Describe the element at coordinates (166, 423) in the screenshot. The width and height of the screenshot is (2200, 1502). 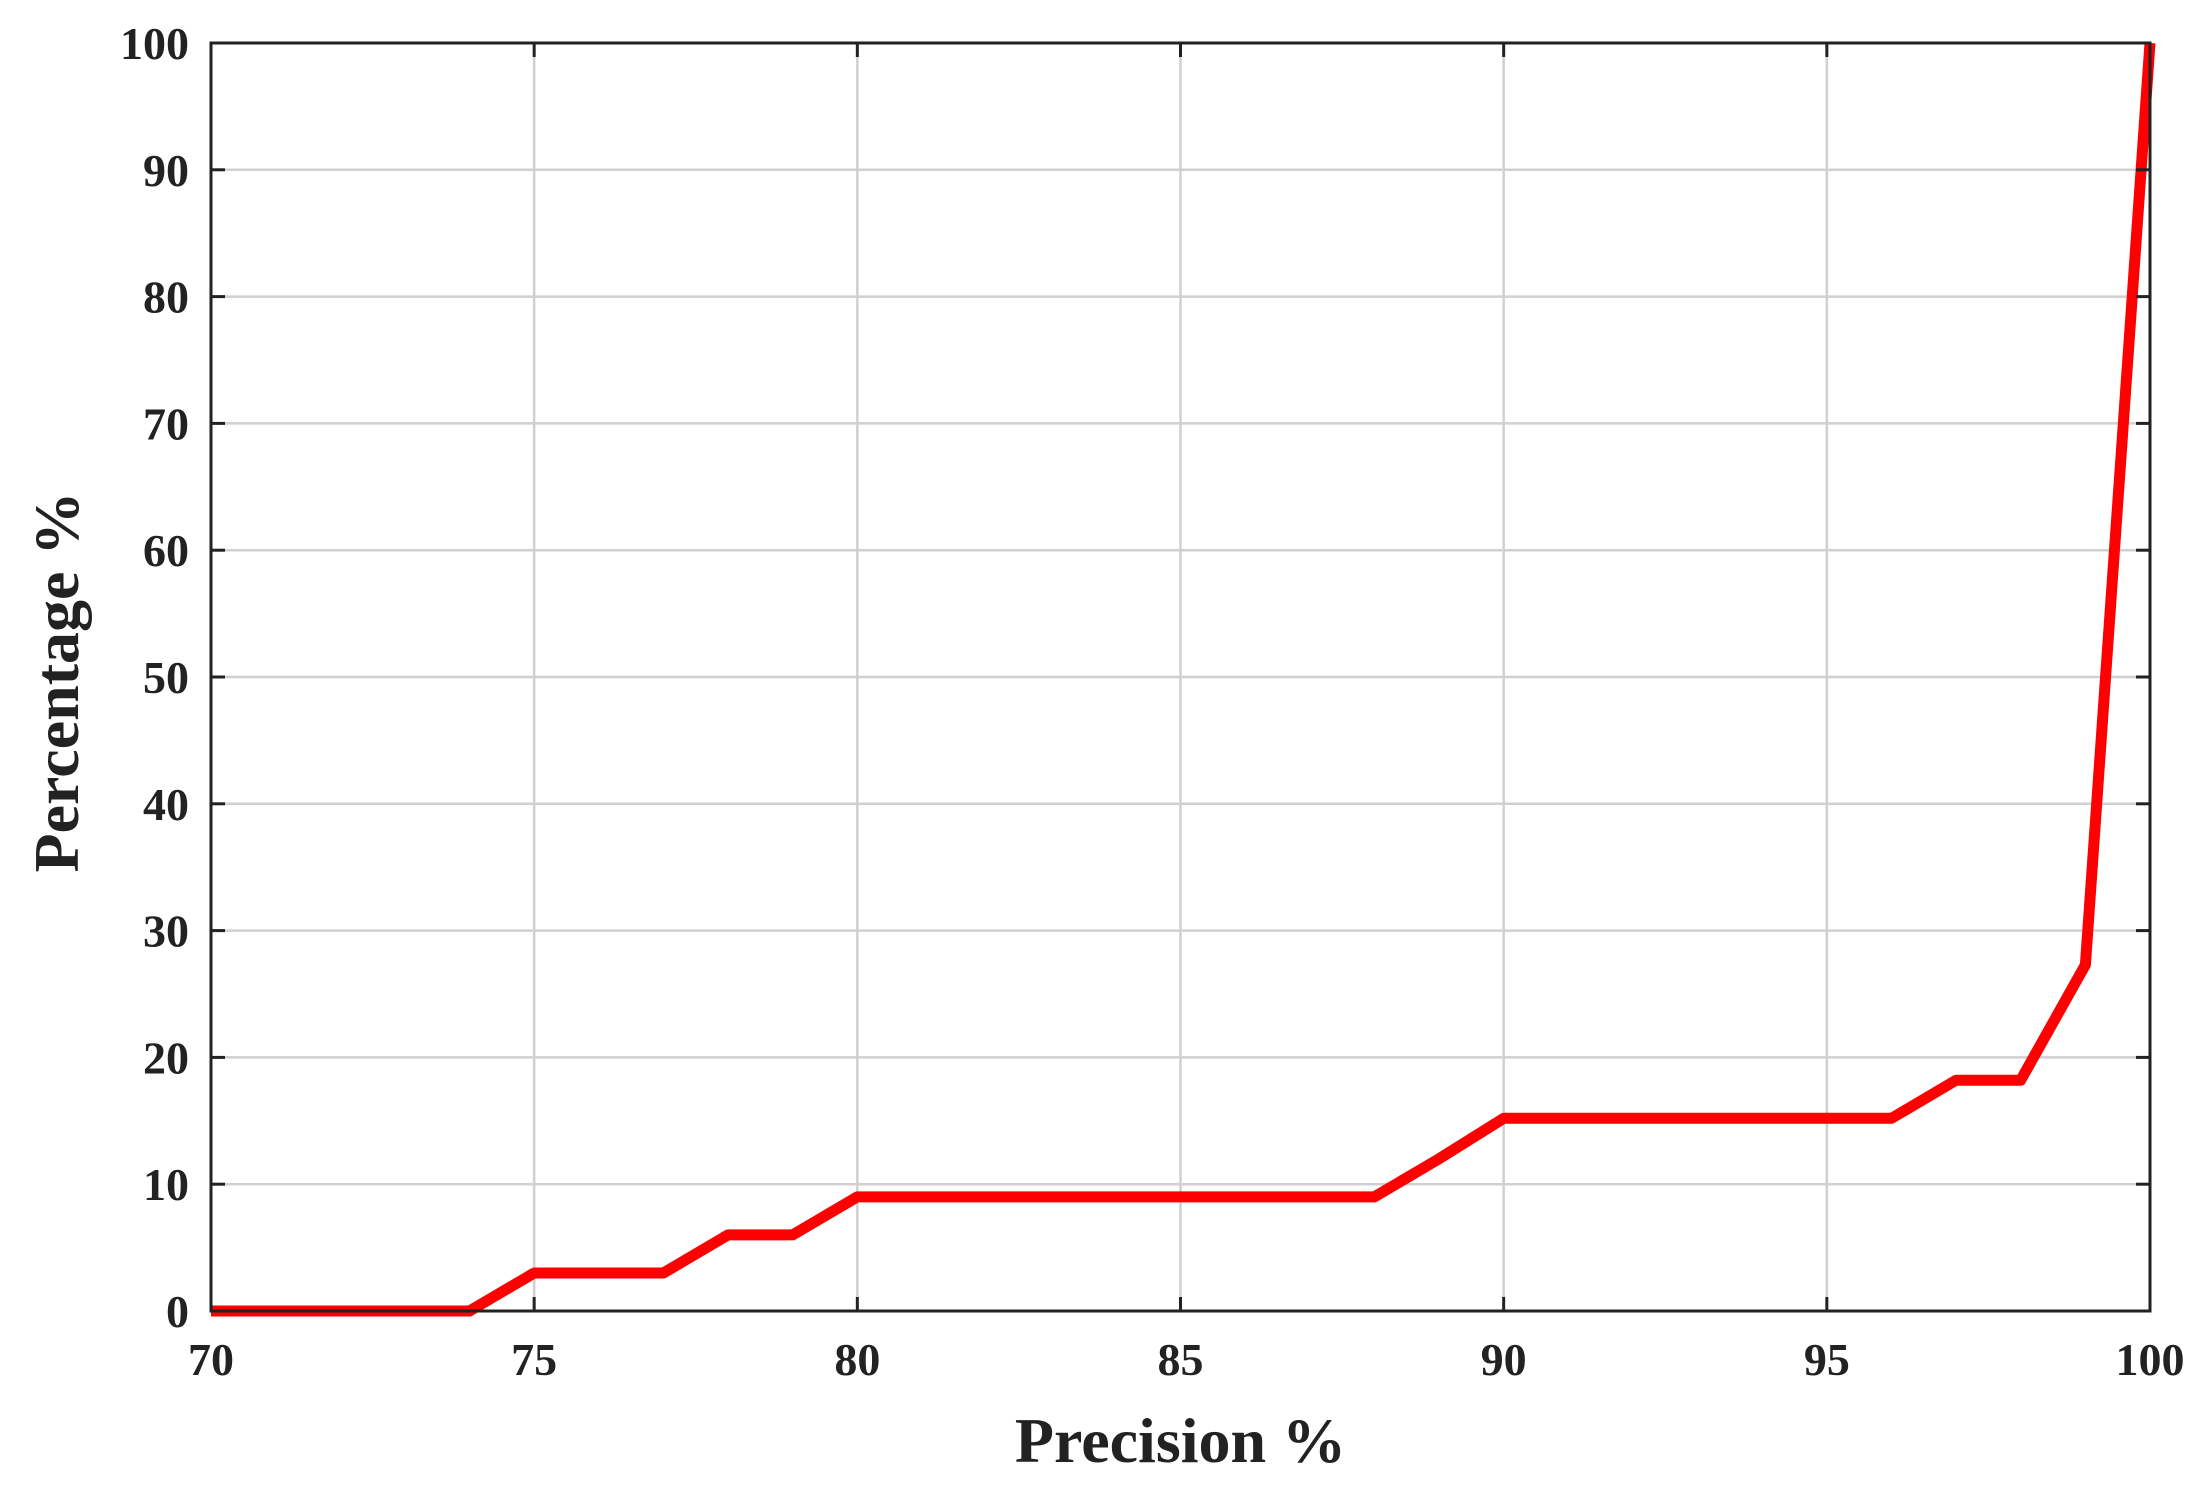
I see `y-tick-label: 70` at that location.